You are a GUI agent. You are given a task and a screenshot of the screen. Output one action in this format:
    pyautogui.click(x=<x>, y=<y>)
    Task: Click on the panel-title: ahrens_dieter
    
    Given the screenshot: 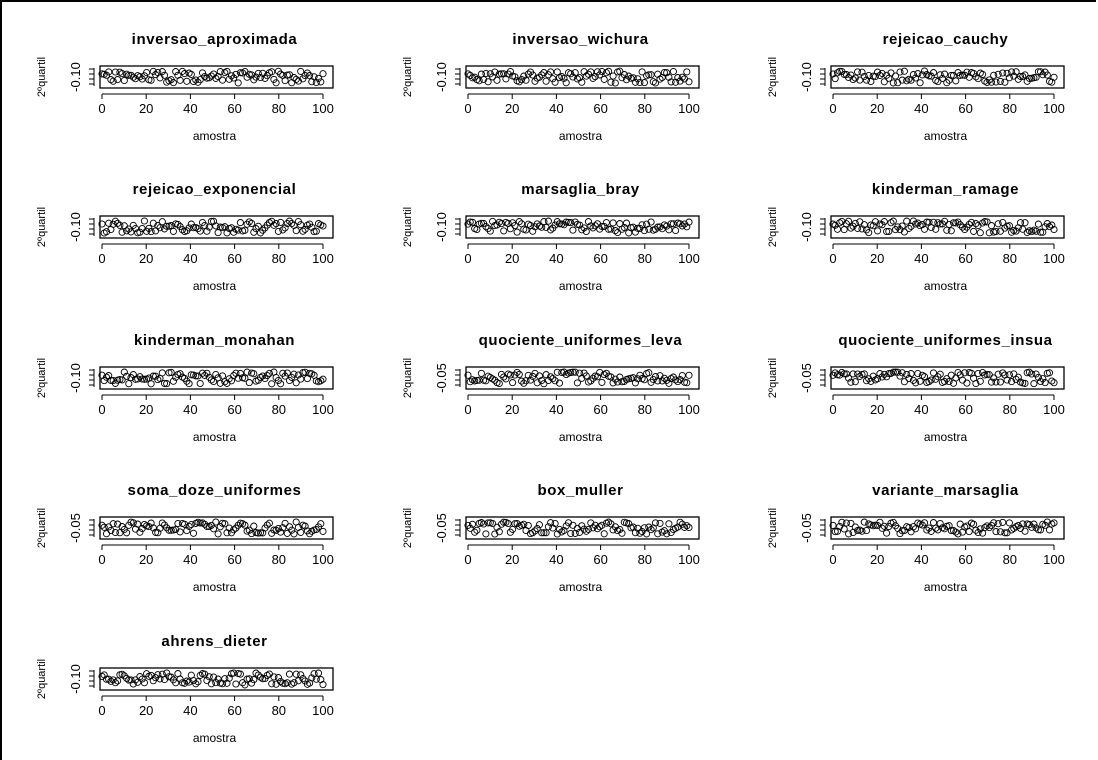 What is the action you would take?
    pyautogui.click(x=214, y=641)
    